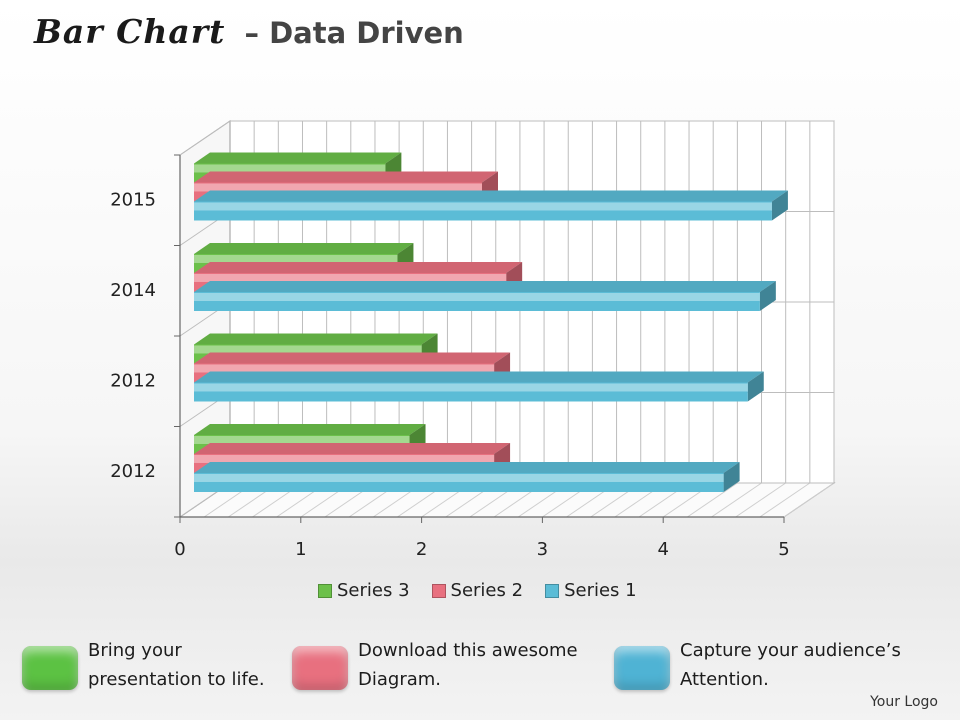 The height and width of the screenshot is (720, 960). I want to click on title-script: Bar Chart, so click(130, 31).